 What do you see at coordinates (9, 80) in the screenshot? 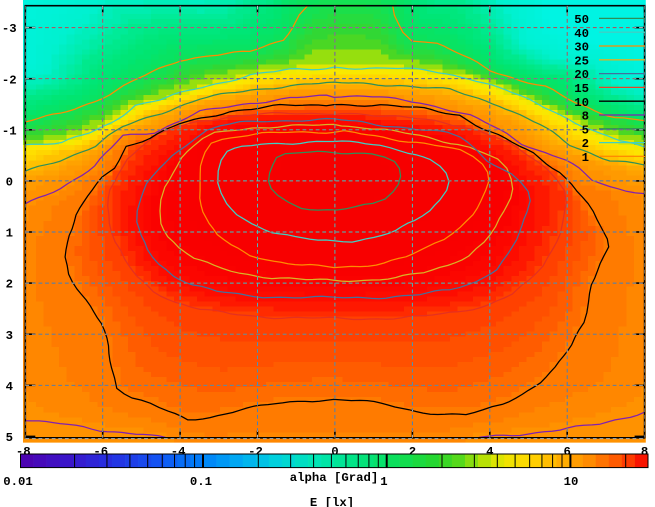
I see `svg-text: -2` at bounding box center [9, 80].